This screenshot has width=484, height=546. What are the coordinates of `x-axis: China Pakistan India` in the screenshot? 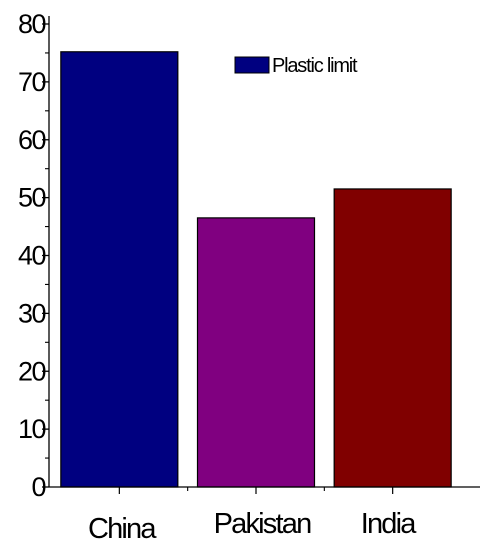 It's located at (264, 515).